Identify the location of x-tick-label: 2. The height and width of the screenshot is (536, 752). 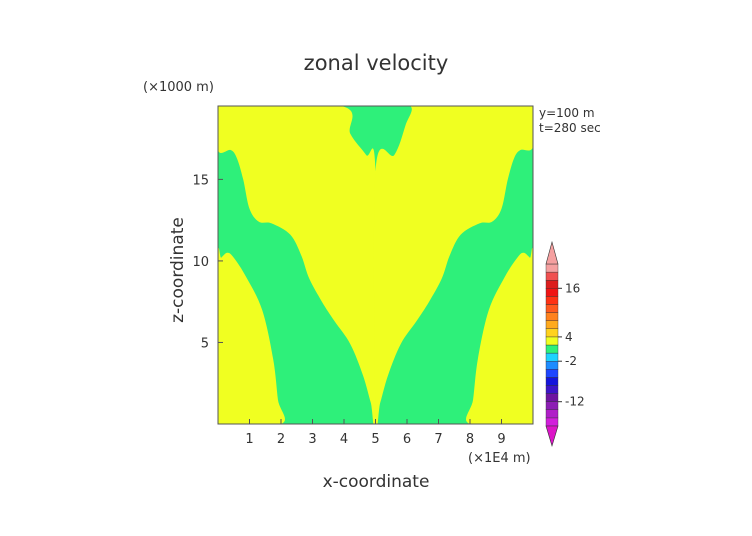
(281, 439).